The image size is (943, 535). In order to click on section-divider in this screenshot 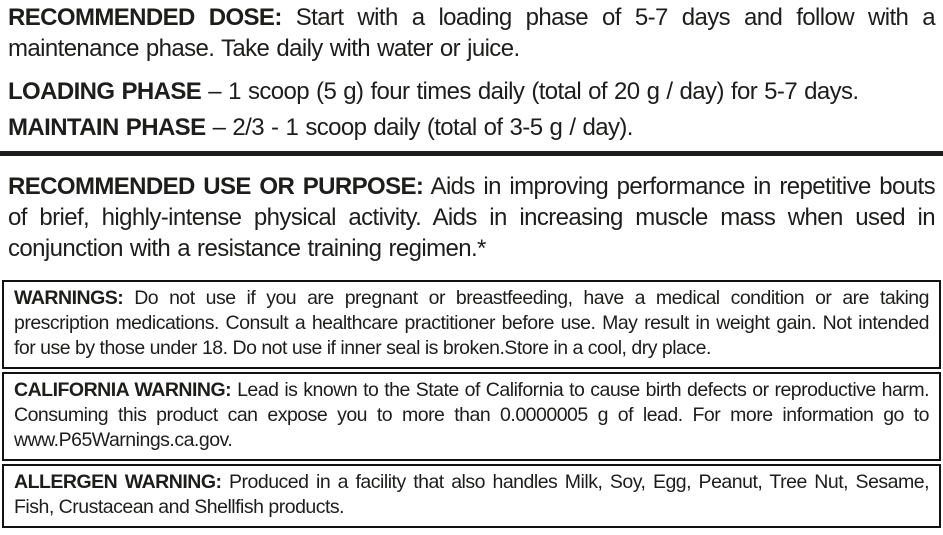, I will do `click(471, 153)`.